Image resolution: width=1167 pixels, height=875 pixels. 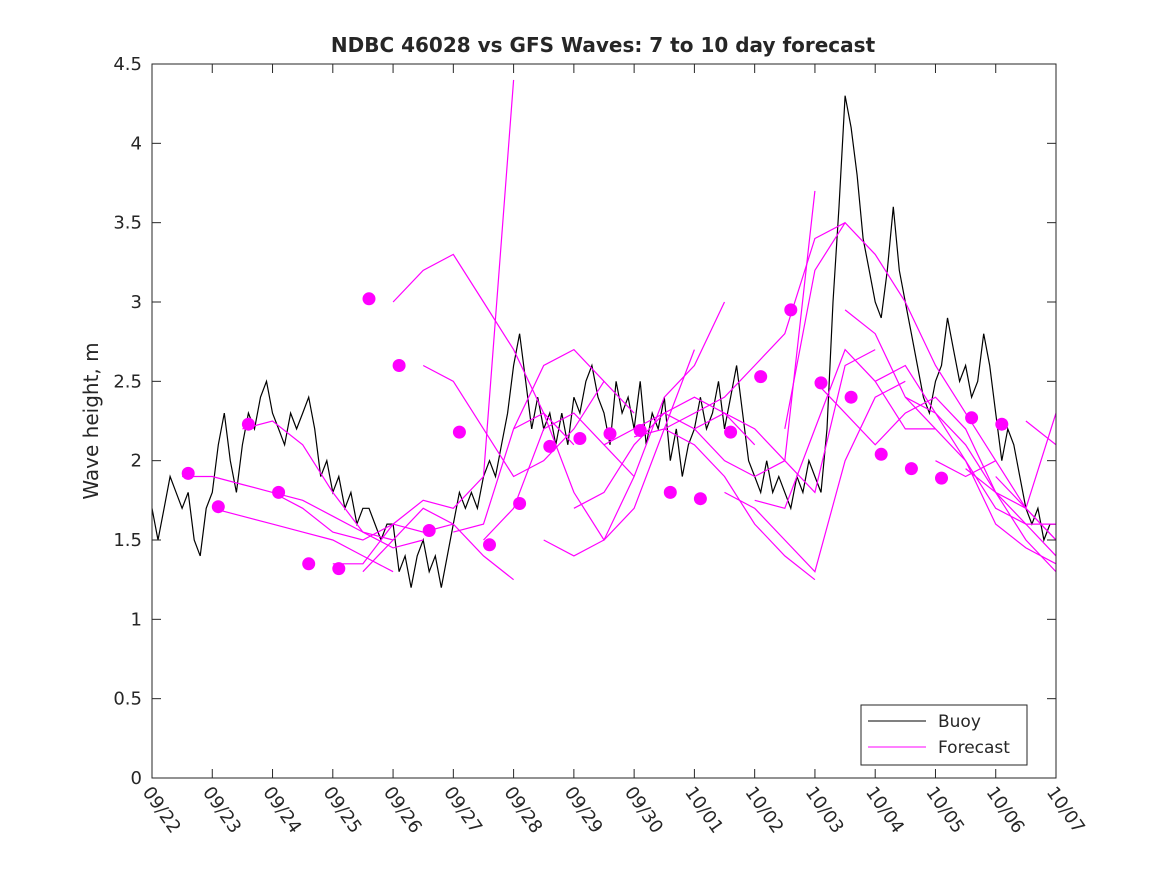 I want to click on legend: Buoy Forecast, so click(x=944, y=735).